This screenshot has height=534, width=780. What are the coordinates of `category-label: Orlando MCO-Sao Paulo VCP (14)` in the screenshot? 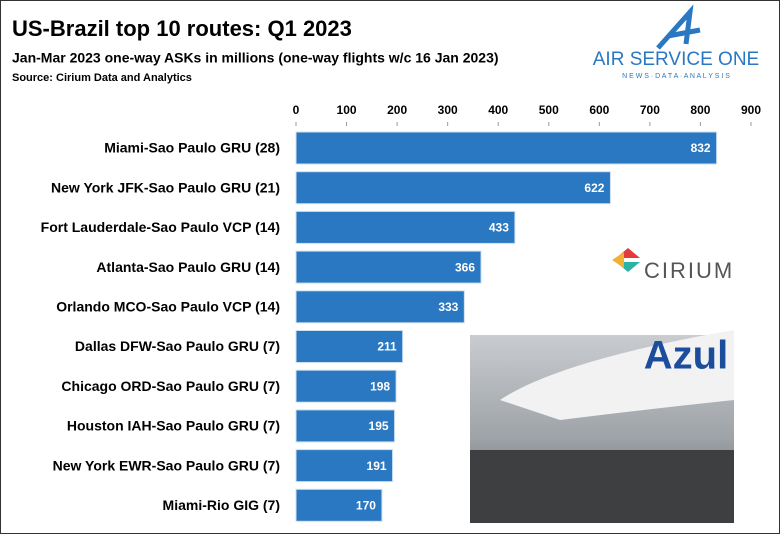 It's located at (168, 307).